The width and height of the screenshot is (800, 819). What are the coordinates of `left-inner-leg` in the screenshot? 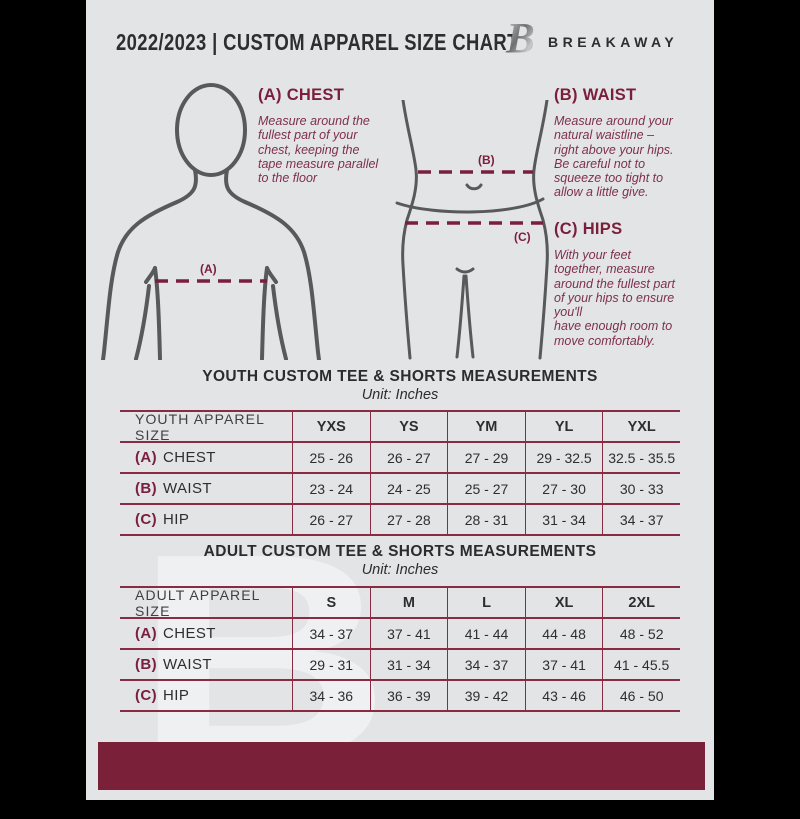 It's located at (460, 316).